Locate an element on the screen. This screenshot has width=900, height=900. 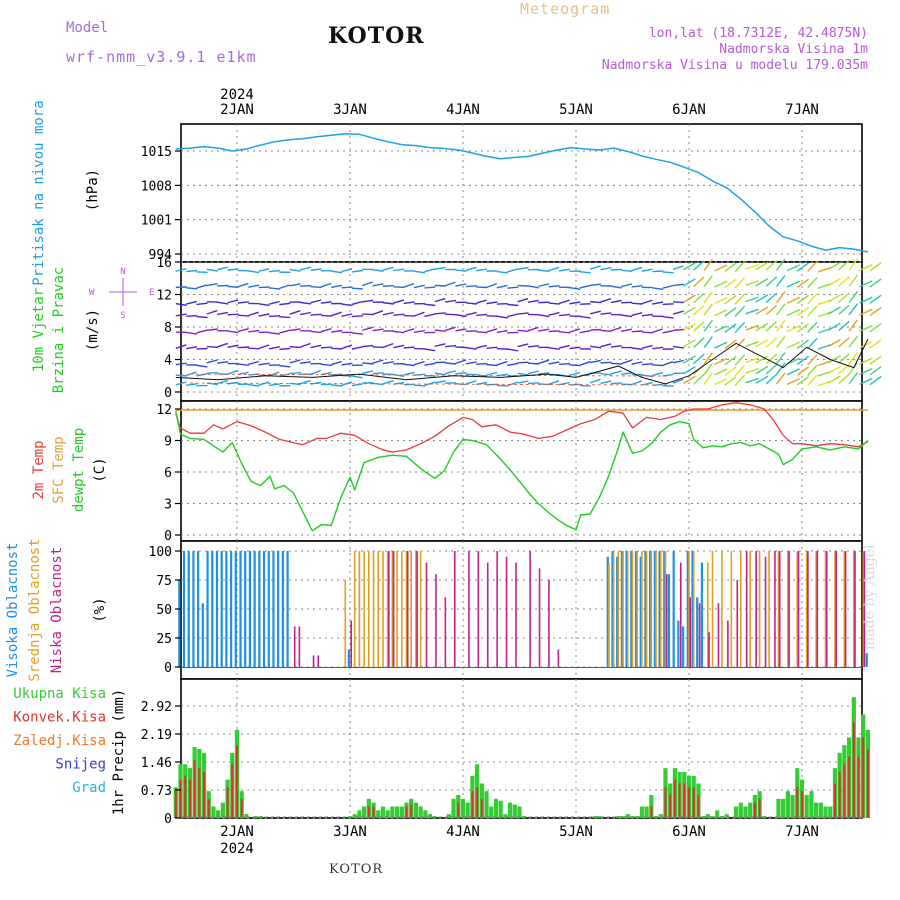
x-label-bottom: 6JAN is located at coordinates (689, 832).